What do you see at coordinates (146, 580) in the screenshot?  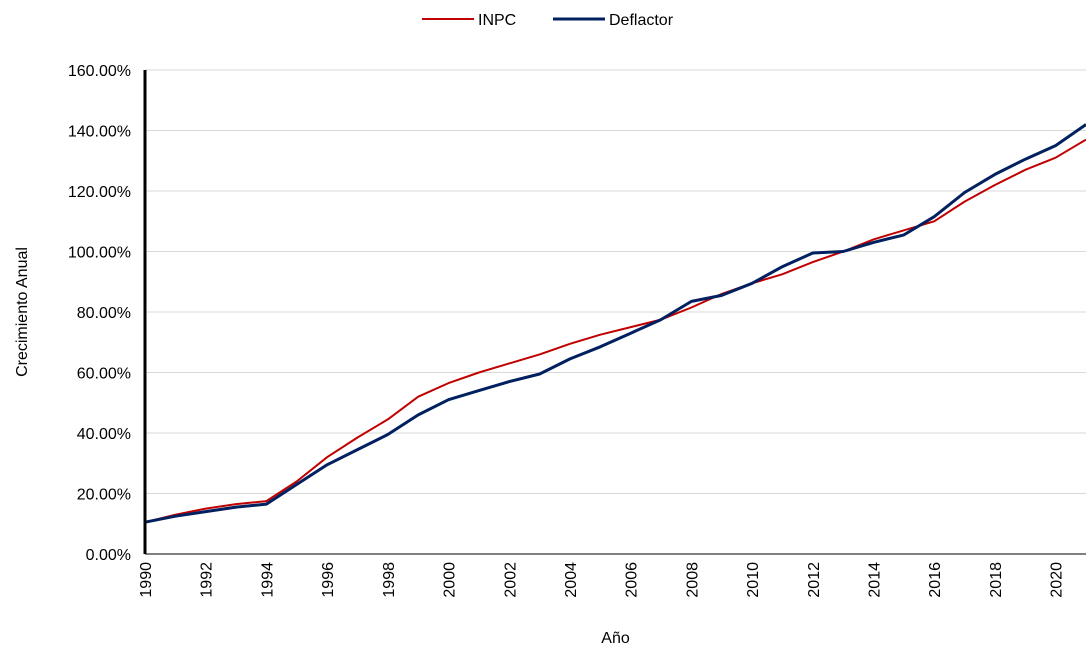 I see `x-tick-label: 1990` at bounding box center [146, 580].